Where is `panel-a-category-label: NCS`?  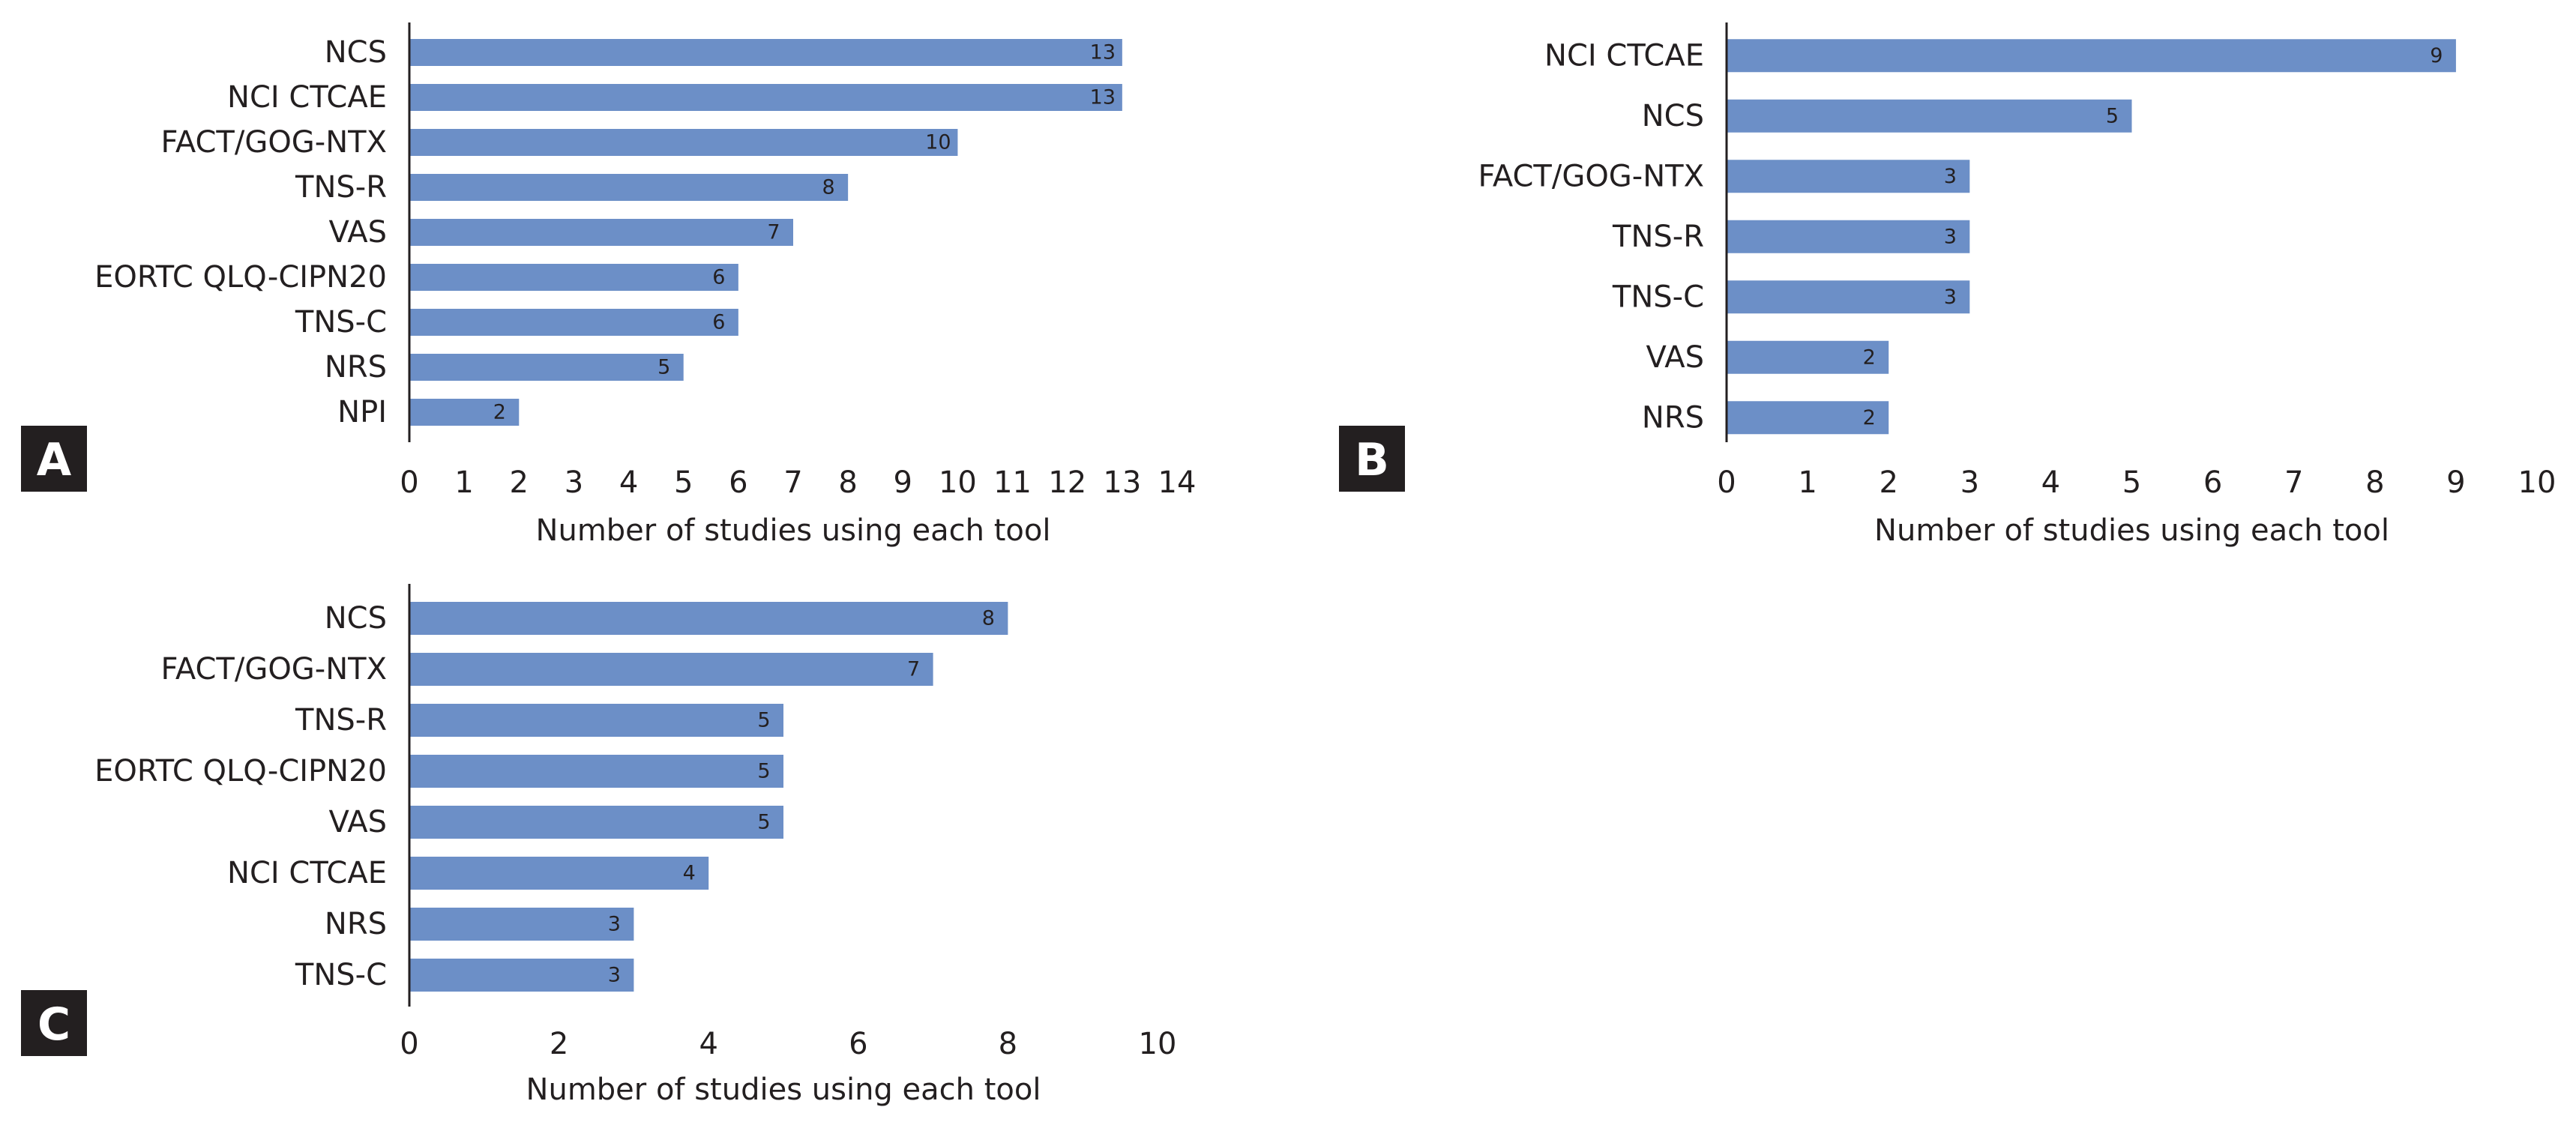
panel-a-category-label: NCS is located at coordinates (356, 52).